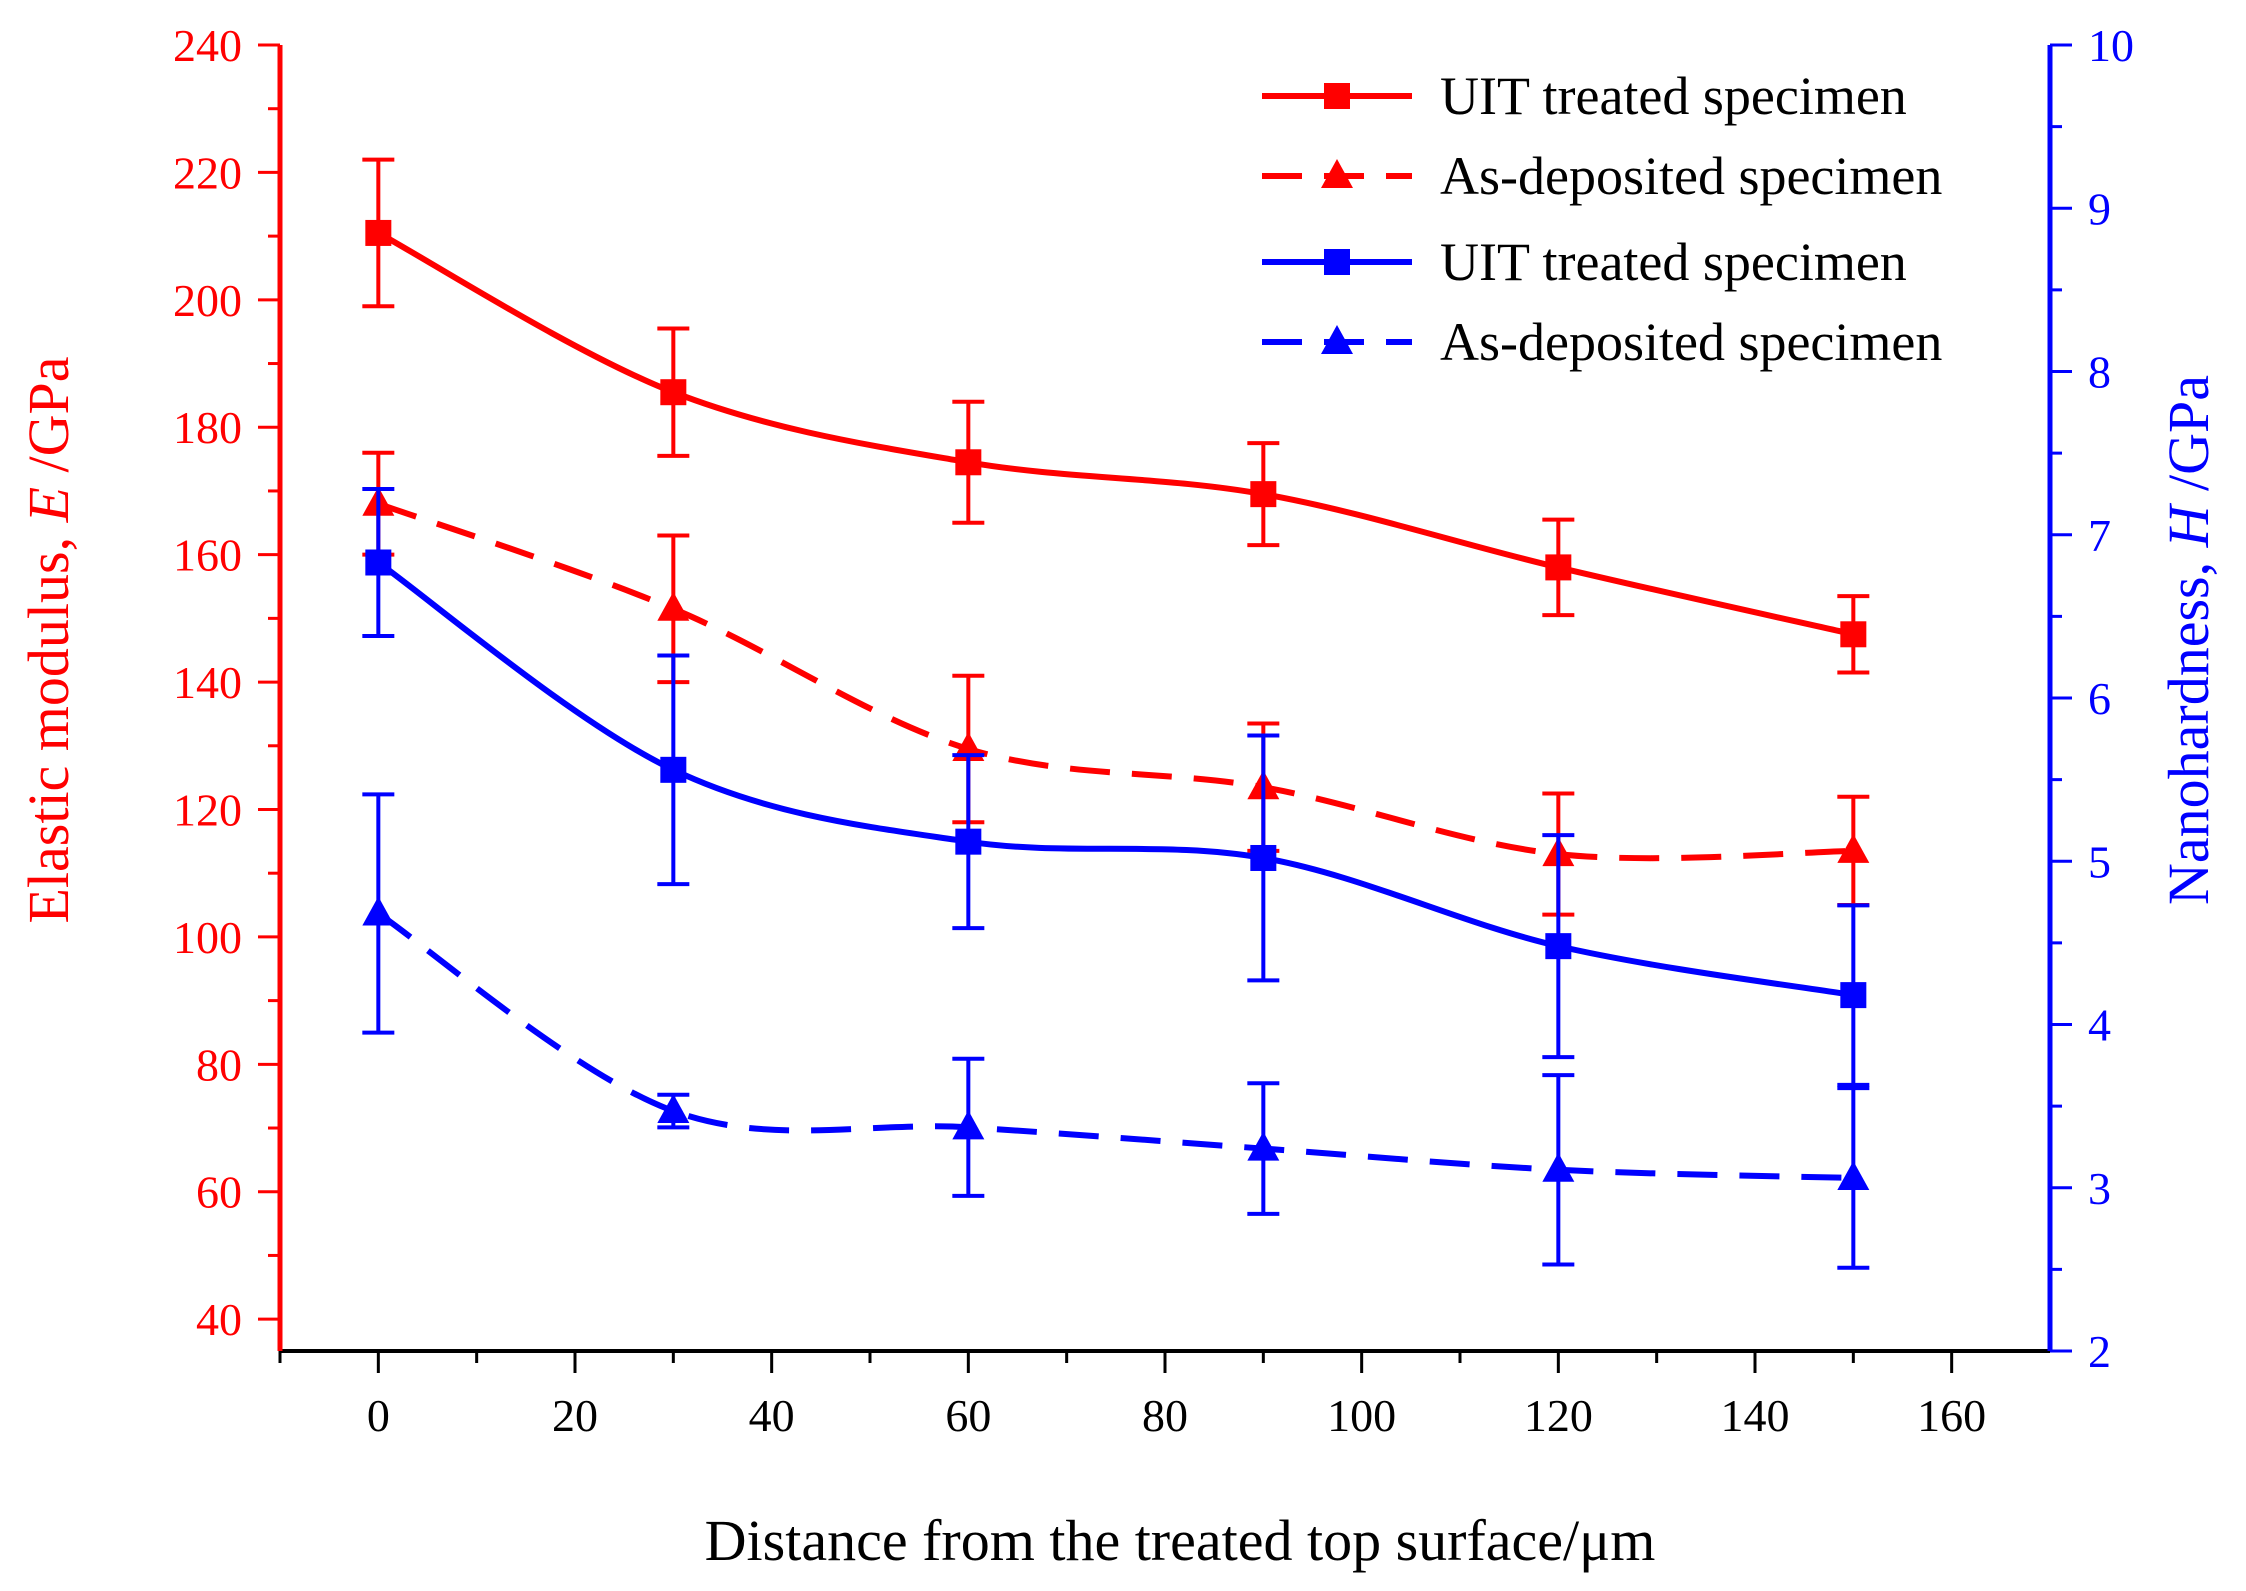 The width and height of the screenshot is (2246, 1591). What do you see at coordinates (207, 937) in the screenshot?
I see `left-y-tick-label: 100` at bounding box center [207, 937].